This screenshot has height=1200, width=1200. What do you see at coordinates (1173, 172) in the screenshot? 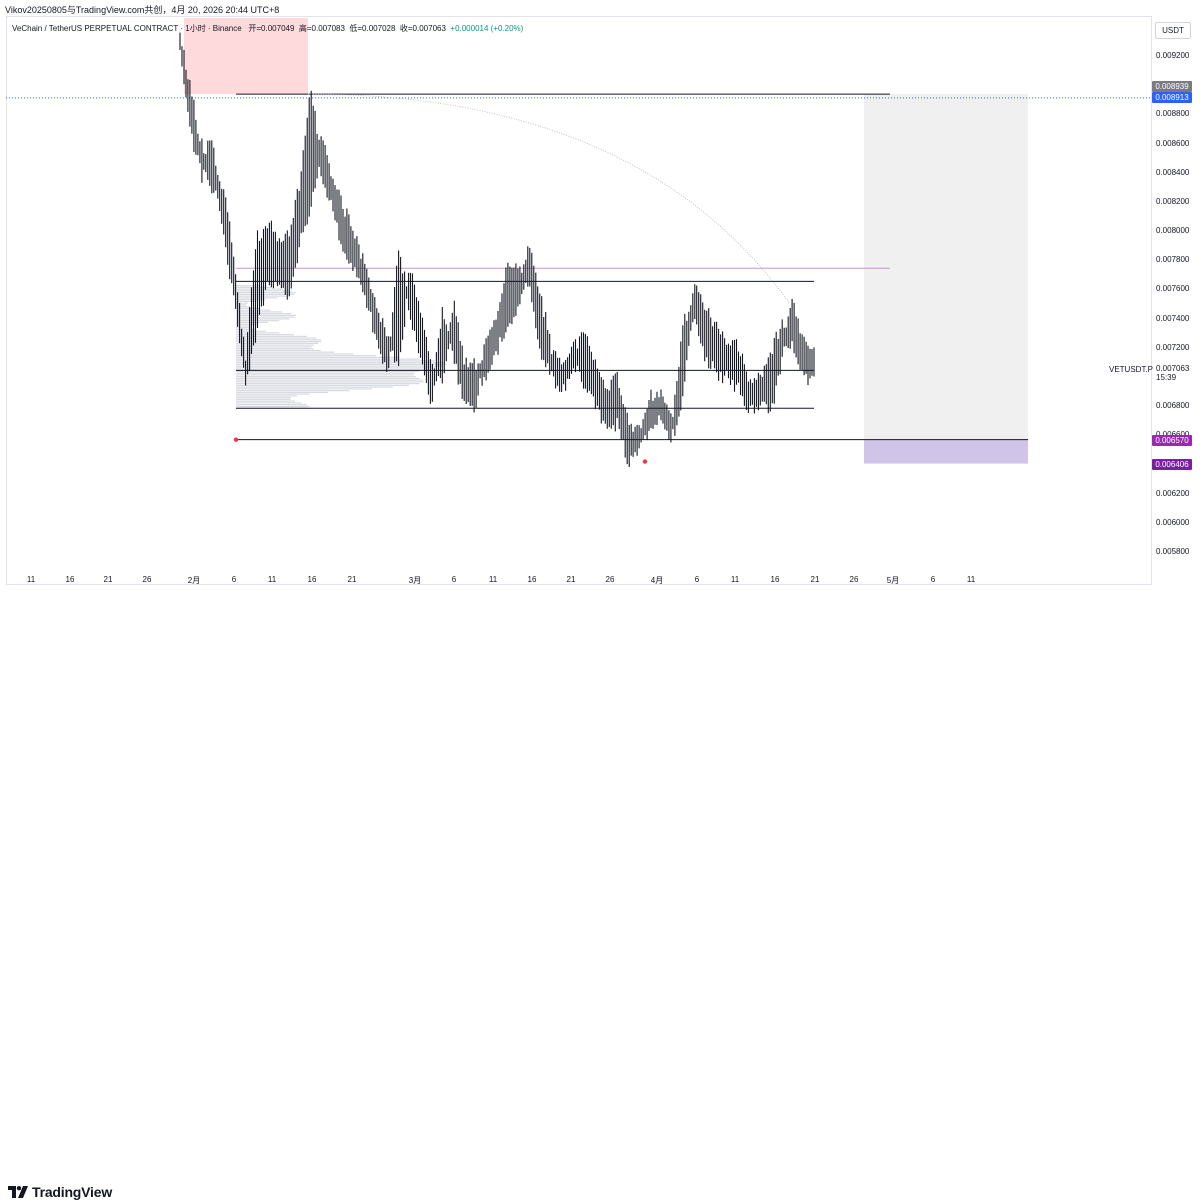
I see `price-tick: 0.008400` at bounding box center [1173, 172].